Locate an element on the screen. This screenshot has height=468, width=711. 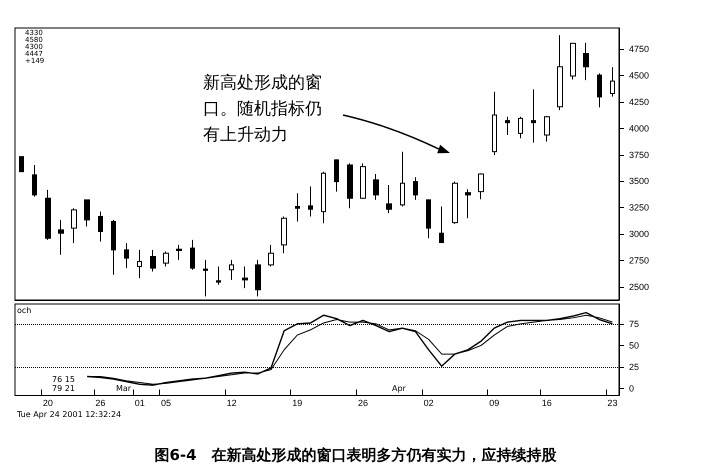
y-tick-label: 3750 is located at coordinates (639, 155).